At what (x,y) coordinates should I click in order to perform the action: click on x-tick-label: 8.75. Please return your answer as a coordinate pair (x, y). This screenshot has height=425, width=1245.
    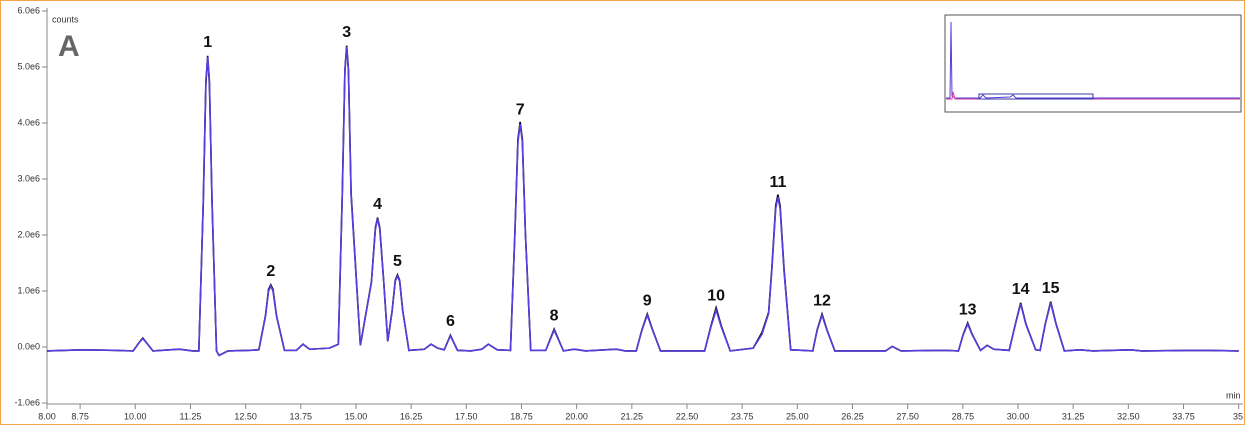
    Looking at the image, I should click on (80, 416).